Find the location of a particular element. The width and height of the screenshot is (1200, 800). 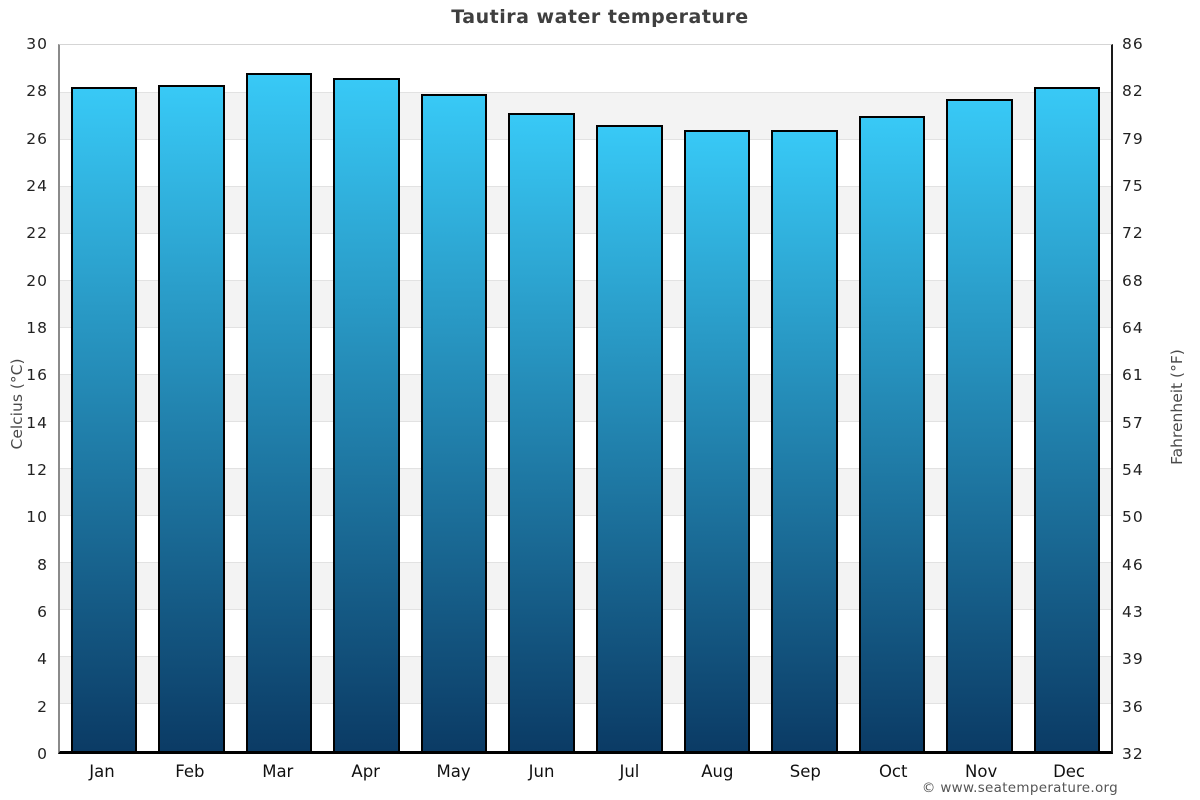

month-axis-labels: Jan Feb Mar Apr May Jun Jul Aug Sep Oct Nov Dec is located at coordinates (585, 773).